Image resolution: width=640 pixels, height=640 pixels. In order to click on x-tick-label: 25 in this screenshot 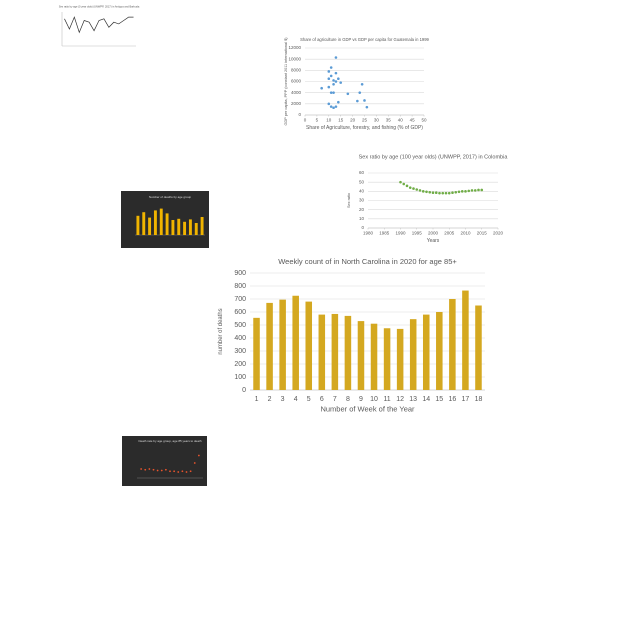, I will do `click(365, 120)`.